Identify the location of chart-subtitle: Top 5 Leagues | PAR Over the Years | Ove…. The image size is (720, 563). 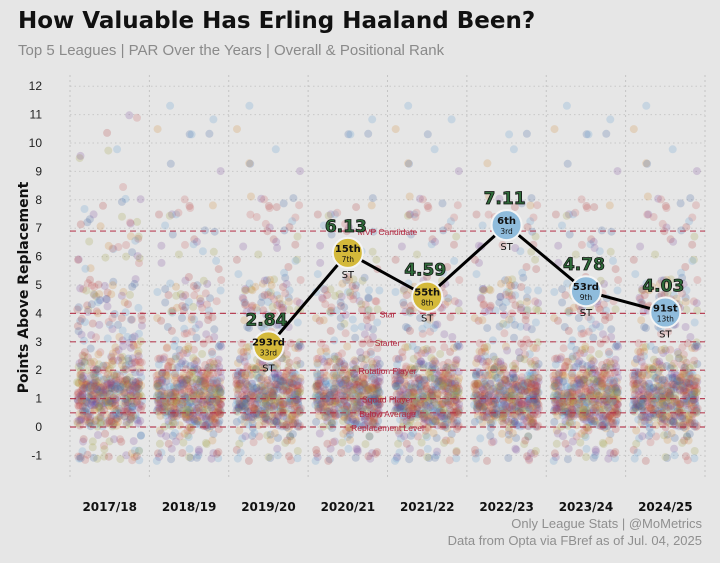
(231, 50).